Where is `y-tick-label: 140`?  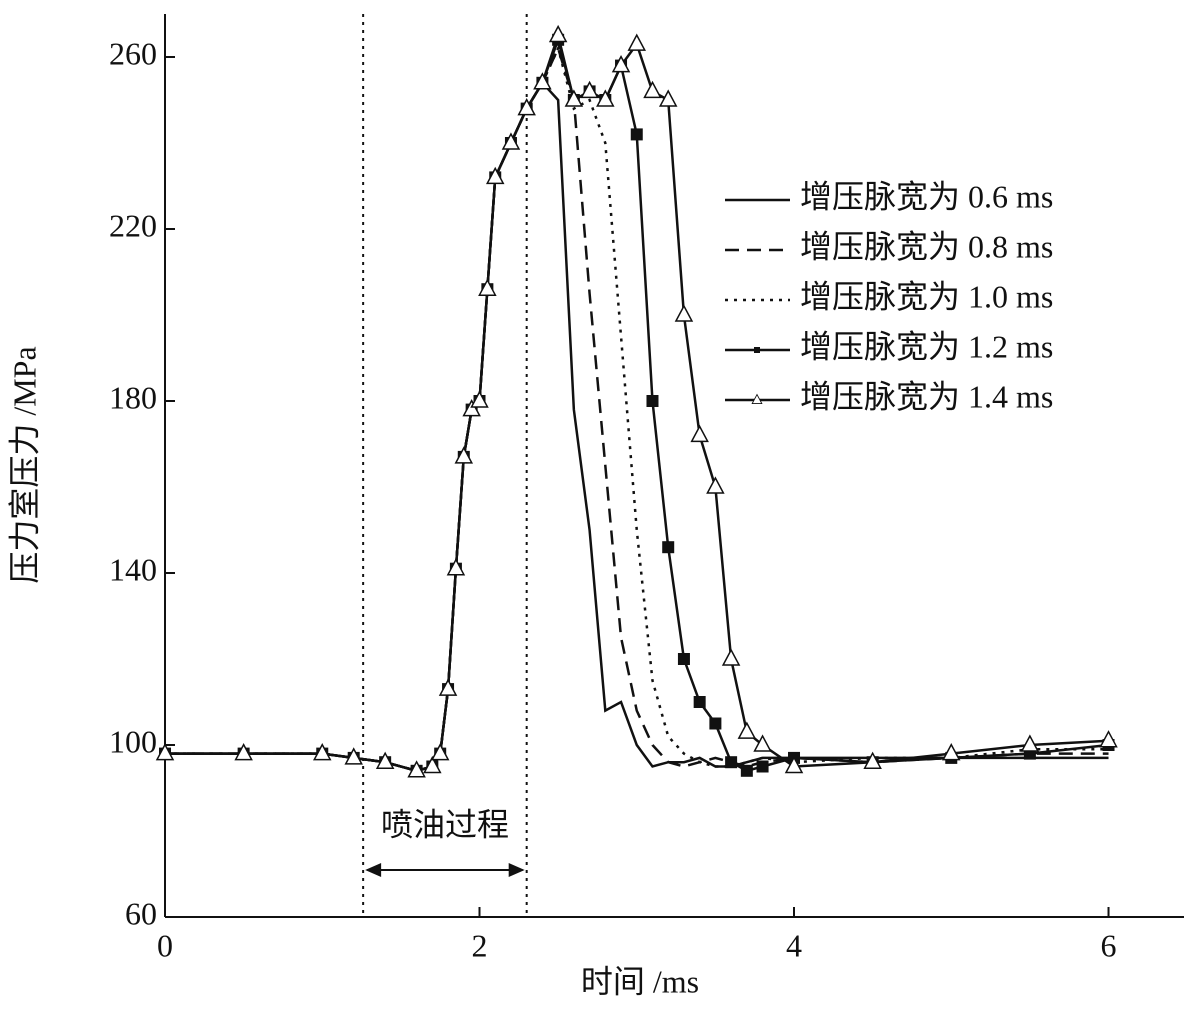
y-tick-label: 140 is located at coordinates (133, 569).